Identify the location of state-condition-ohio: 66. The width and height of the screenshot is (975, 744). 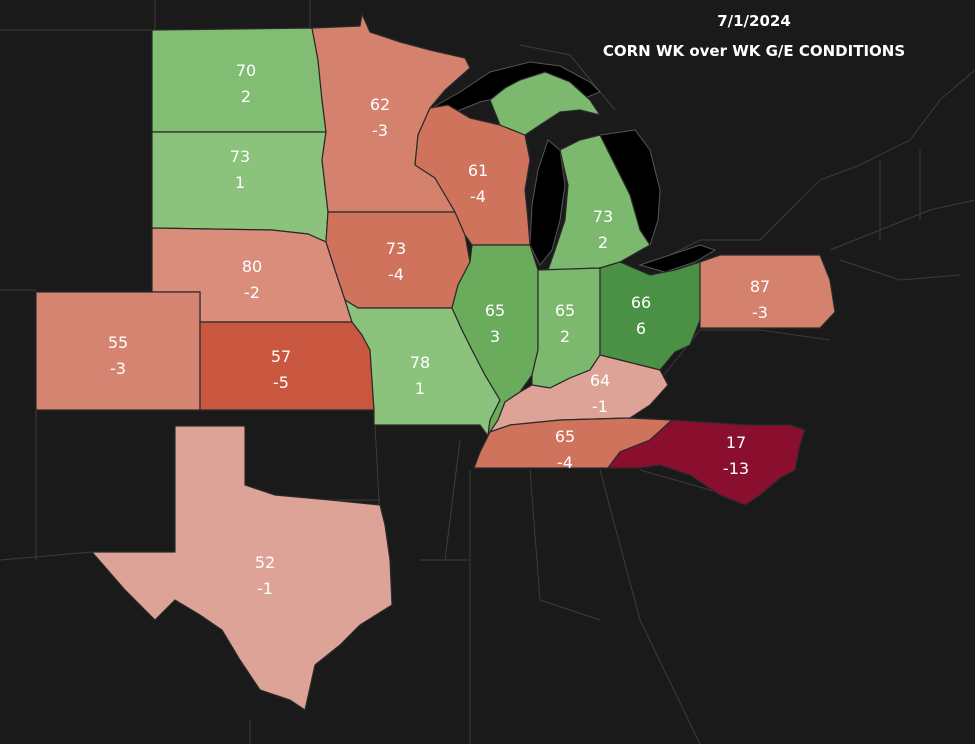
(641, 302).